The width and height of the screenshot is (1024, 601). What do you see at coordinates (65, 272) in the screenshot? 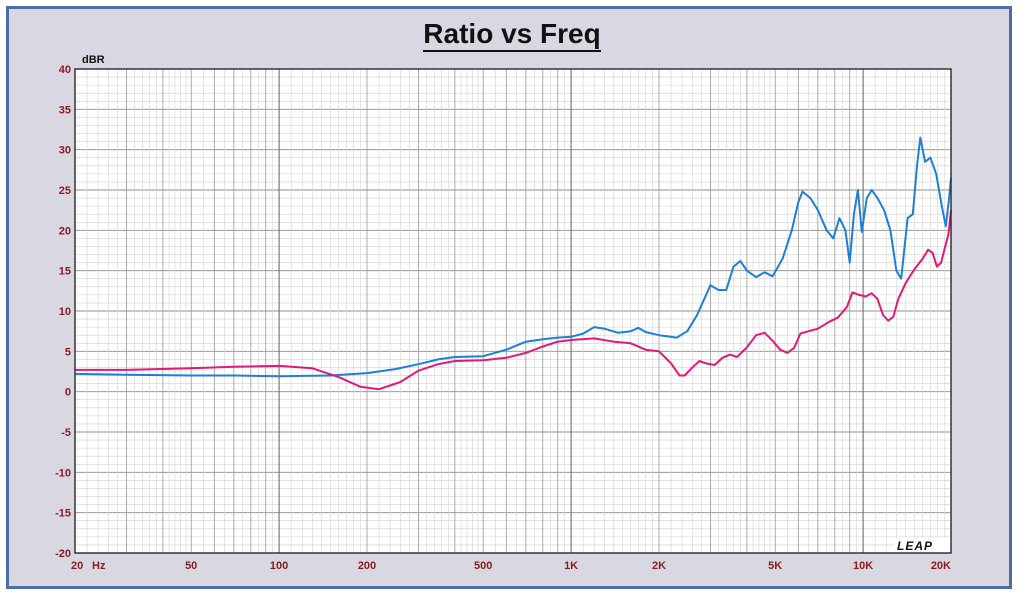
I see `y-tick-label: 15` at bounding box center [65, 272].